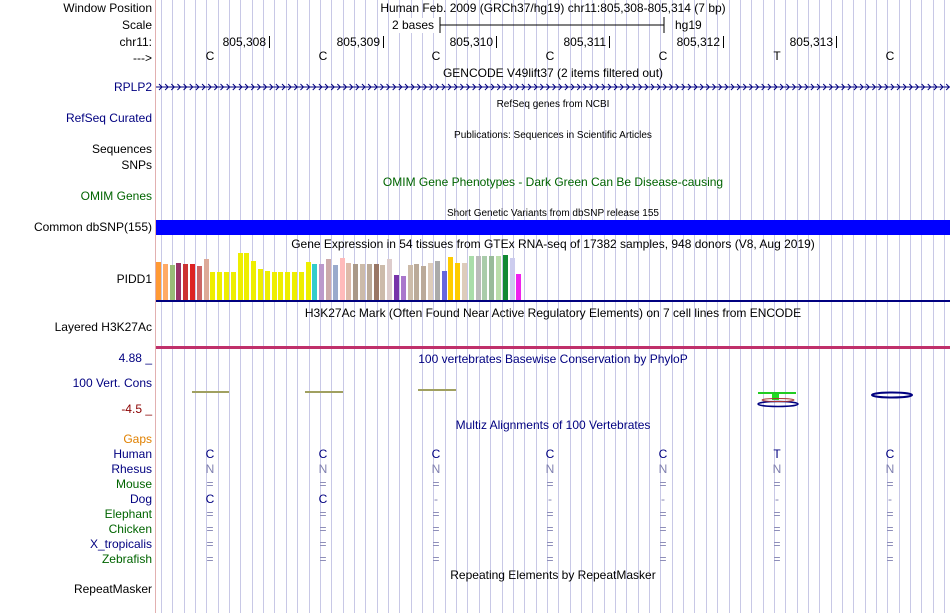 The image size is (950, 613). Describe the element at coordinates (553, 397) in the screenshot. I see `phylop-signal` at that location.